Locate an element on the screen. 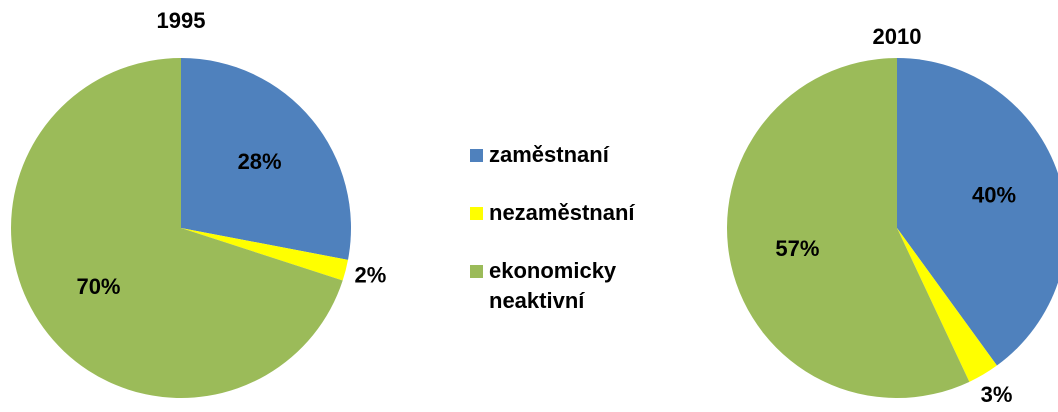  data-label: 2% is located at coordinates (370, 274).